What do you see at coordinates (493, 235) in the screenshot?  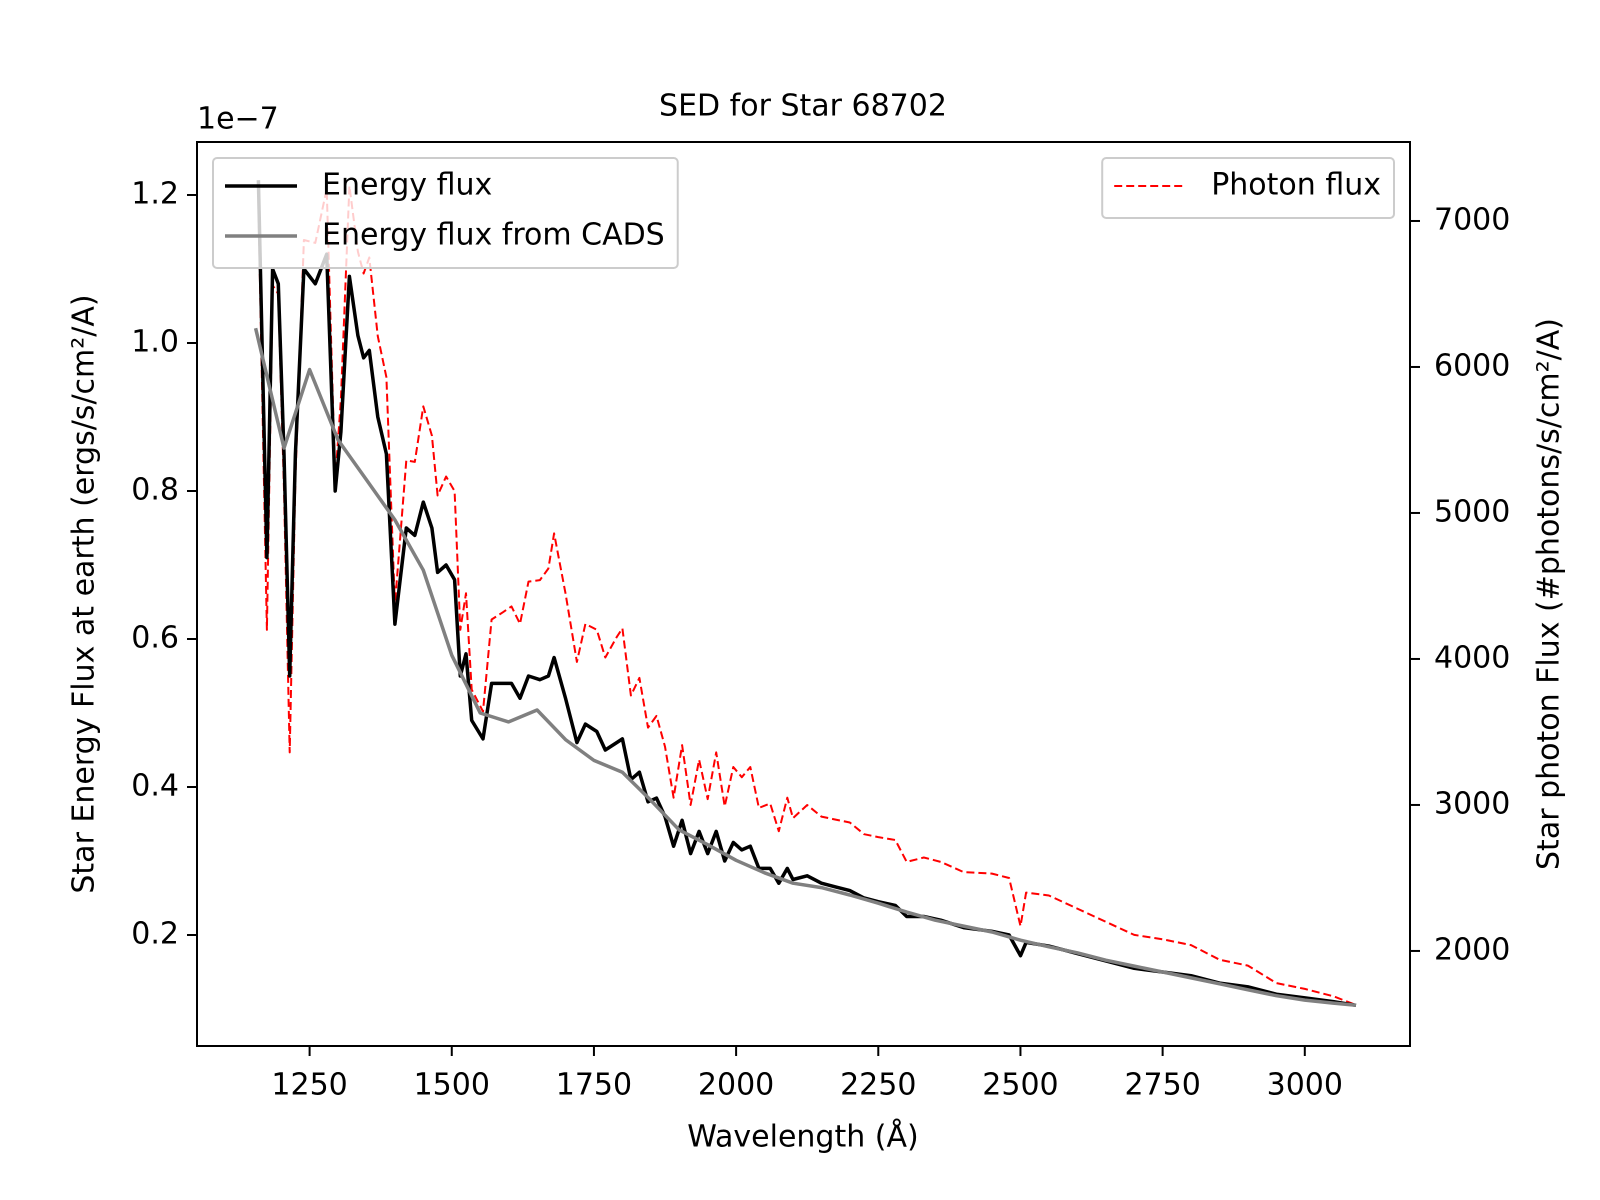 I see `legend-label: Energy flux from CADS` at bounding box center [493, 235].